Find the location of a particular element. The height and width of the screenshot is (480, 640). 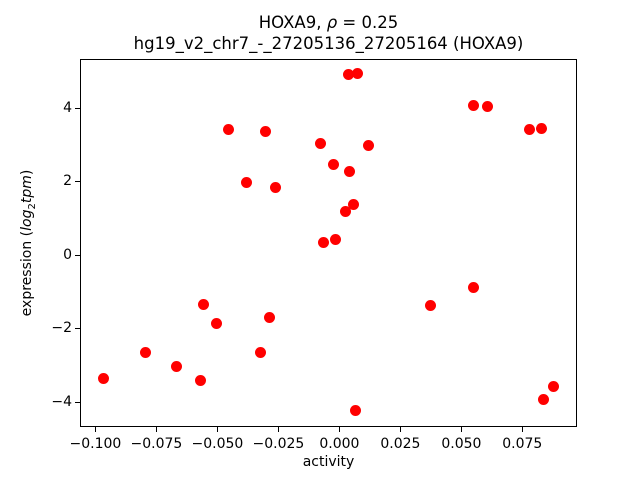

x-tick-label: 0.000 is located at coordinates (339, 444).